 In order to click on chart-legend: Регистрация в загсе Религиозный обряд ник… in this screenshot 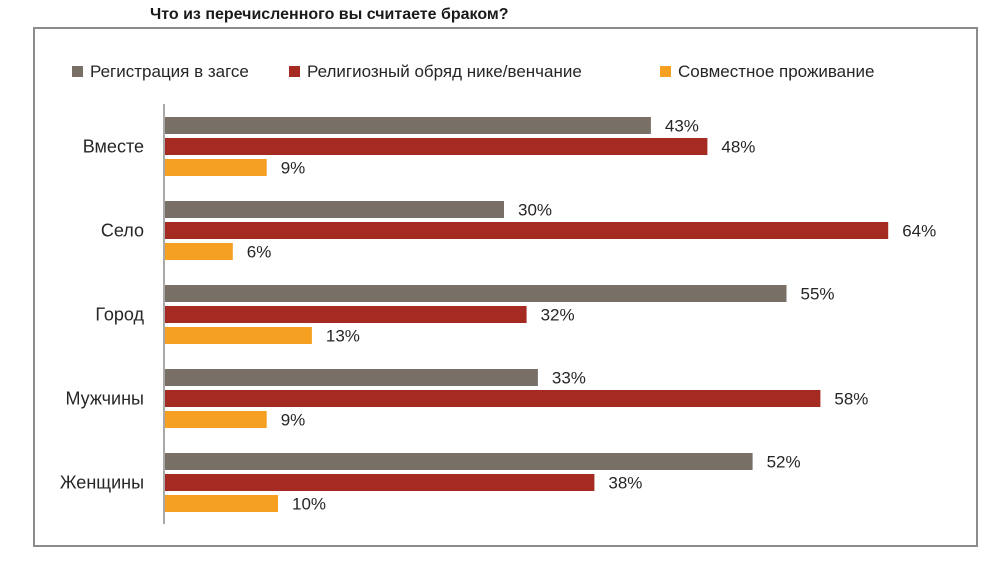, I will do `click(473, 71)`.